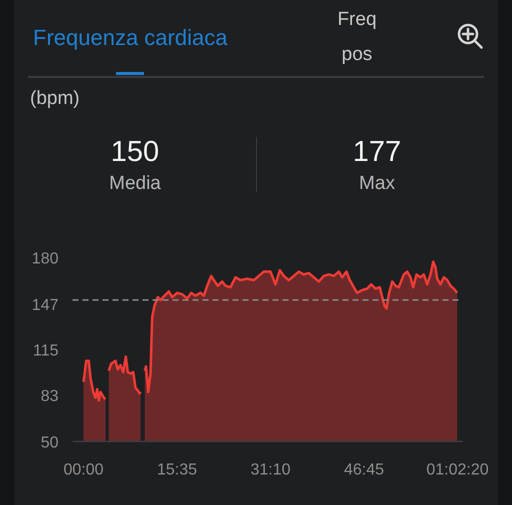 This screenshot has height=505, width=512. Describe the element at coordinates (457, 470) in the screenshot. I see `x-tick-label: 01:02:20` at that location.